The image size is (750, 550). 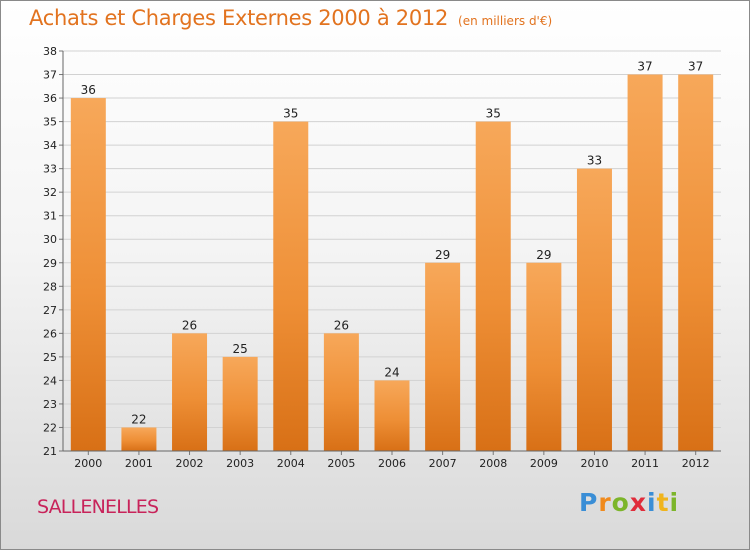 I want to click on bar-2011, so click(x=645, y=262).